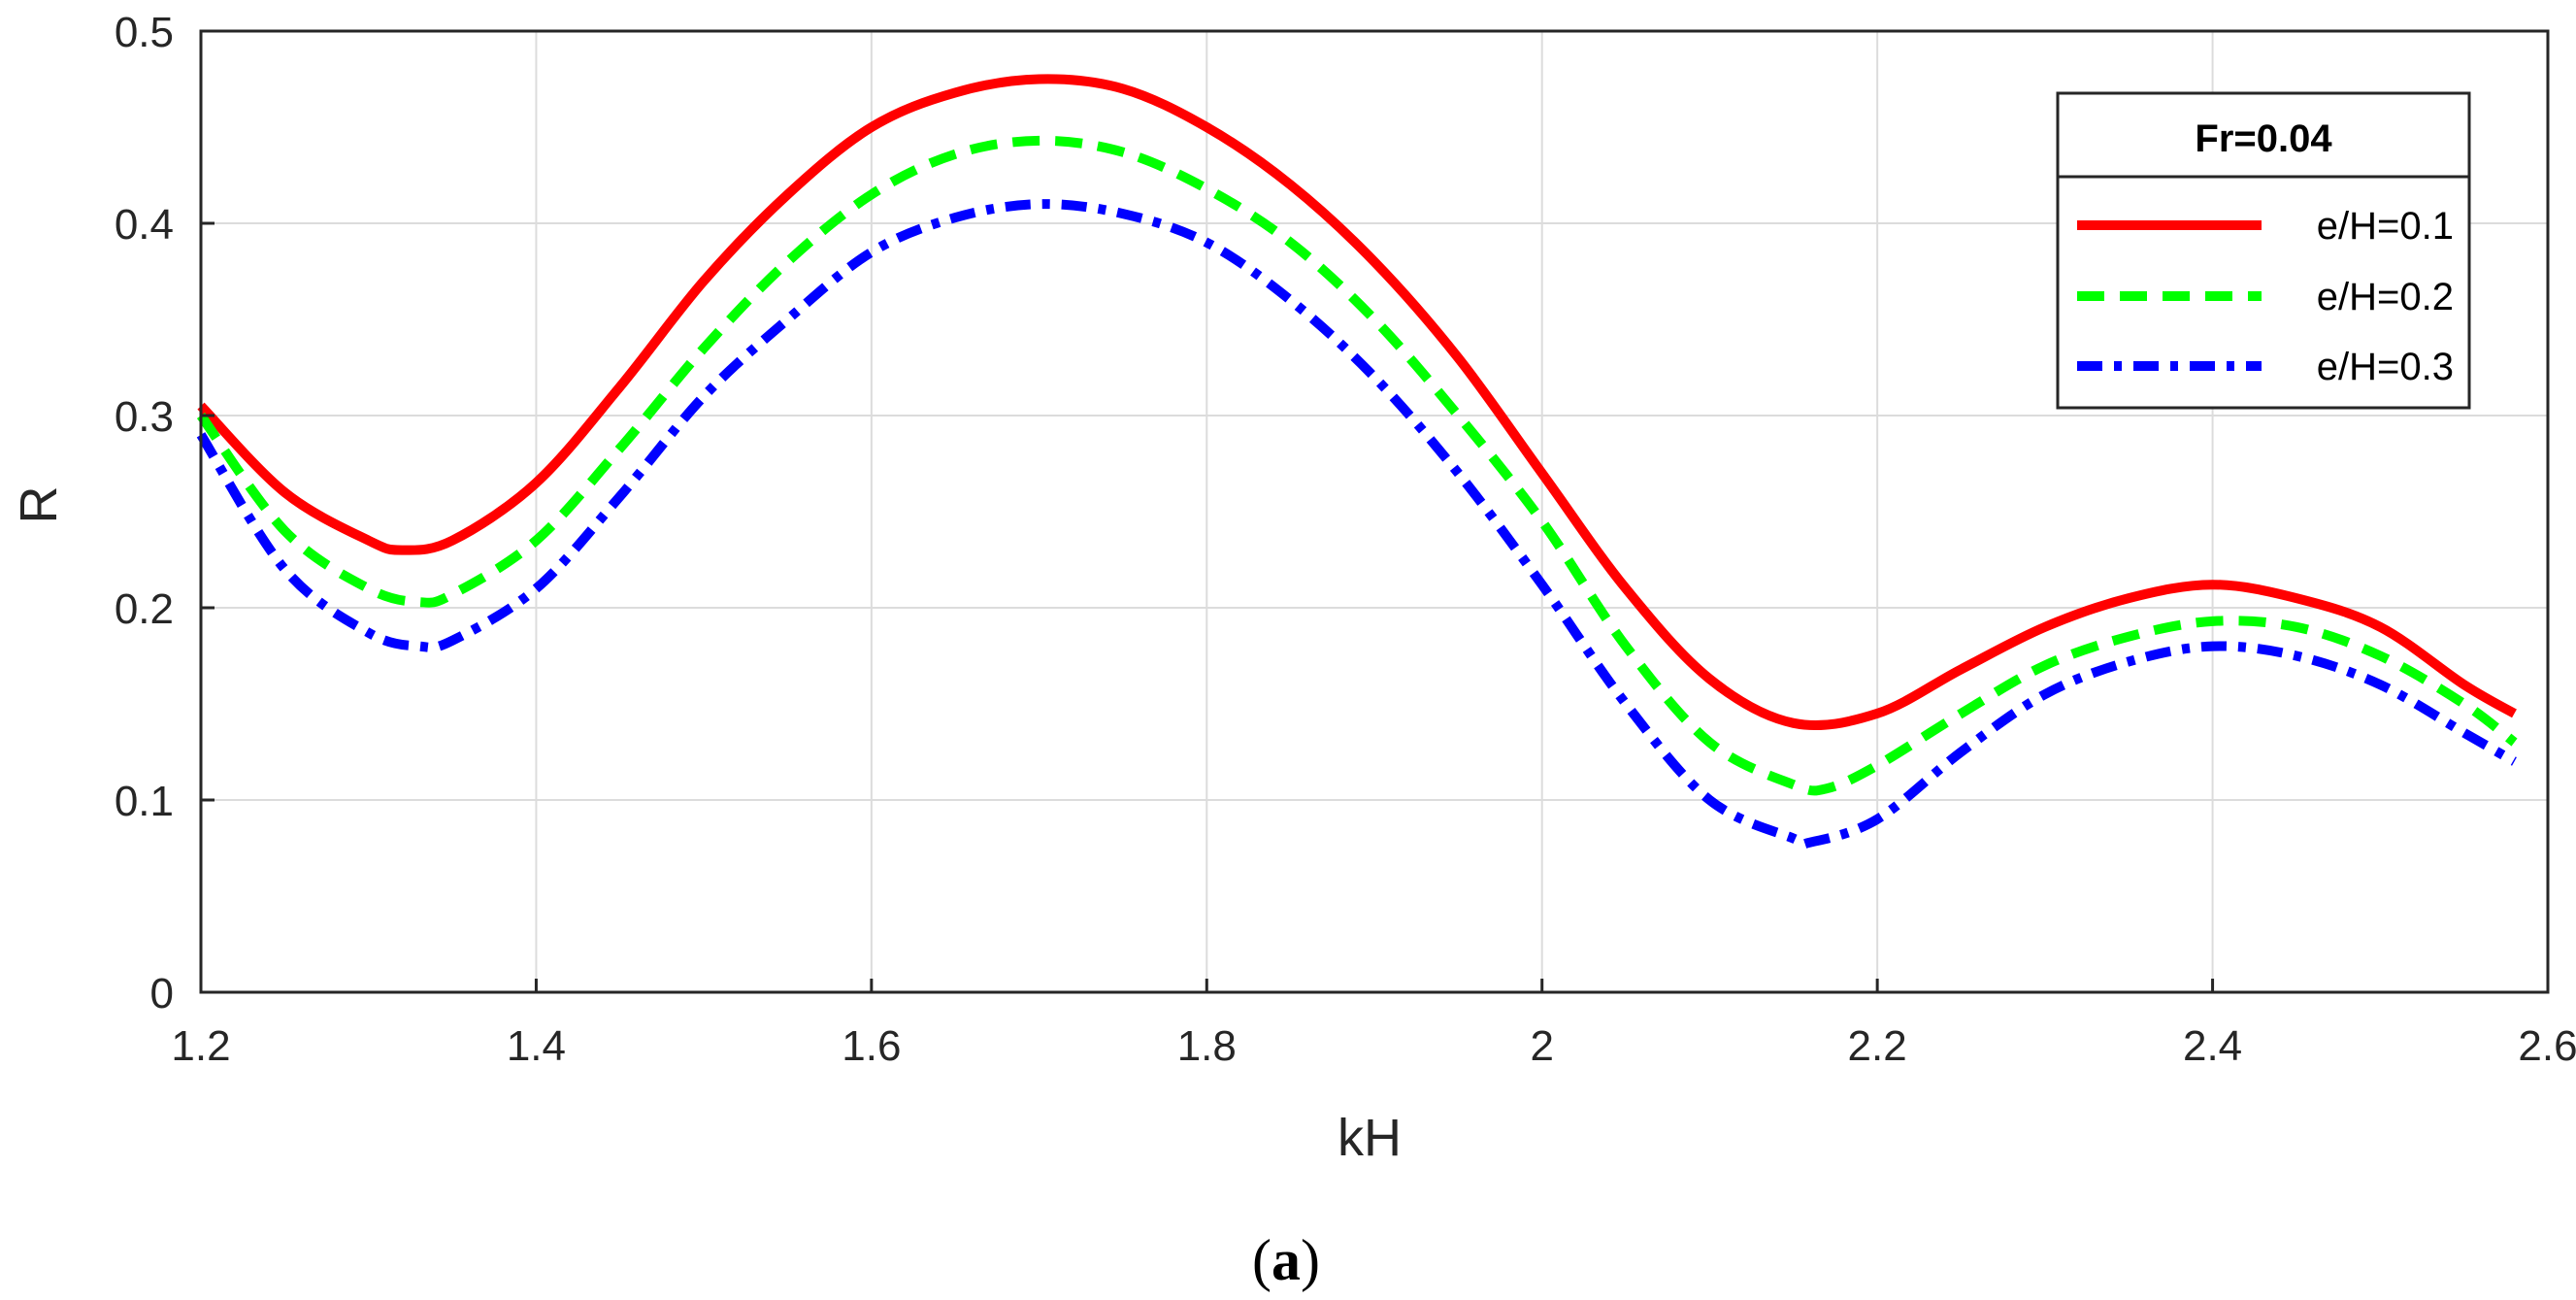 The height and width of the screenshot is (1300, 2576). Describe the element at coordinates (1877, 1046) in the screenshot. I see `x-tick-label: 2.2` at that location.